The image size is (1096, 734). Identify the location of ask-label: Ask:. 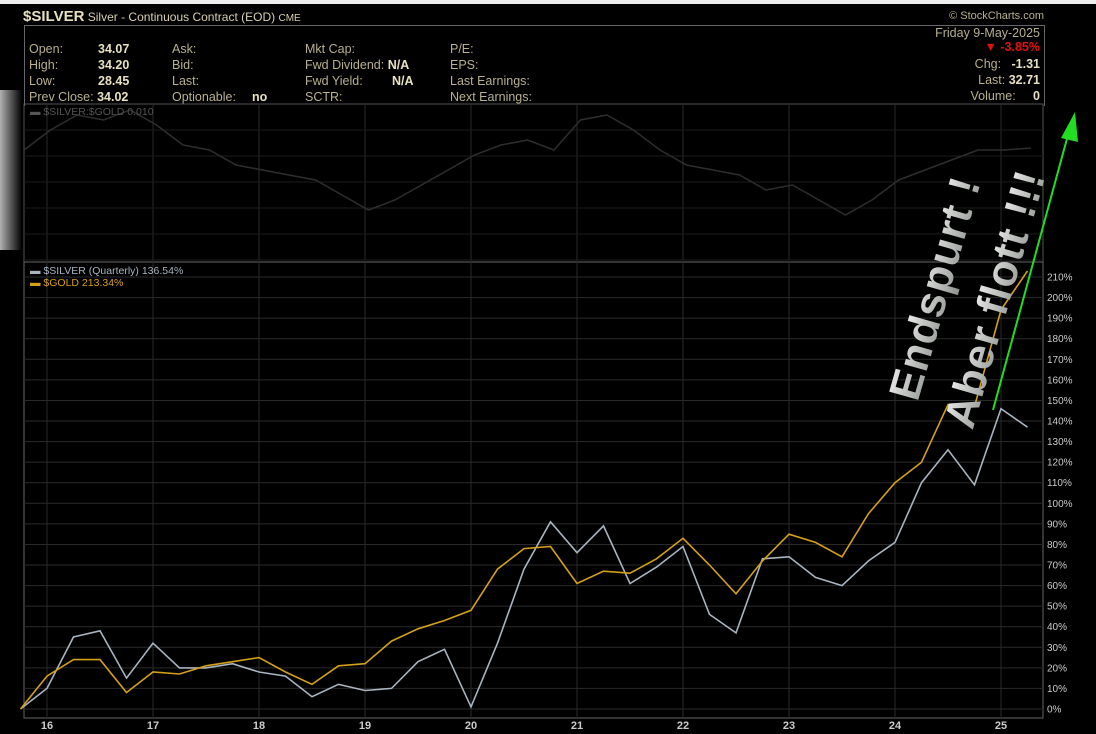
(184, 49).